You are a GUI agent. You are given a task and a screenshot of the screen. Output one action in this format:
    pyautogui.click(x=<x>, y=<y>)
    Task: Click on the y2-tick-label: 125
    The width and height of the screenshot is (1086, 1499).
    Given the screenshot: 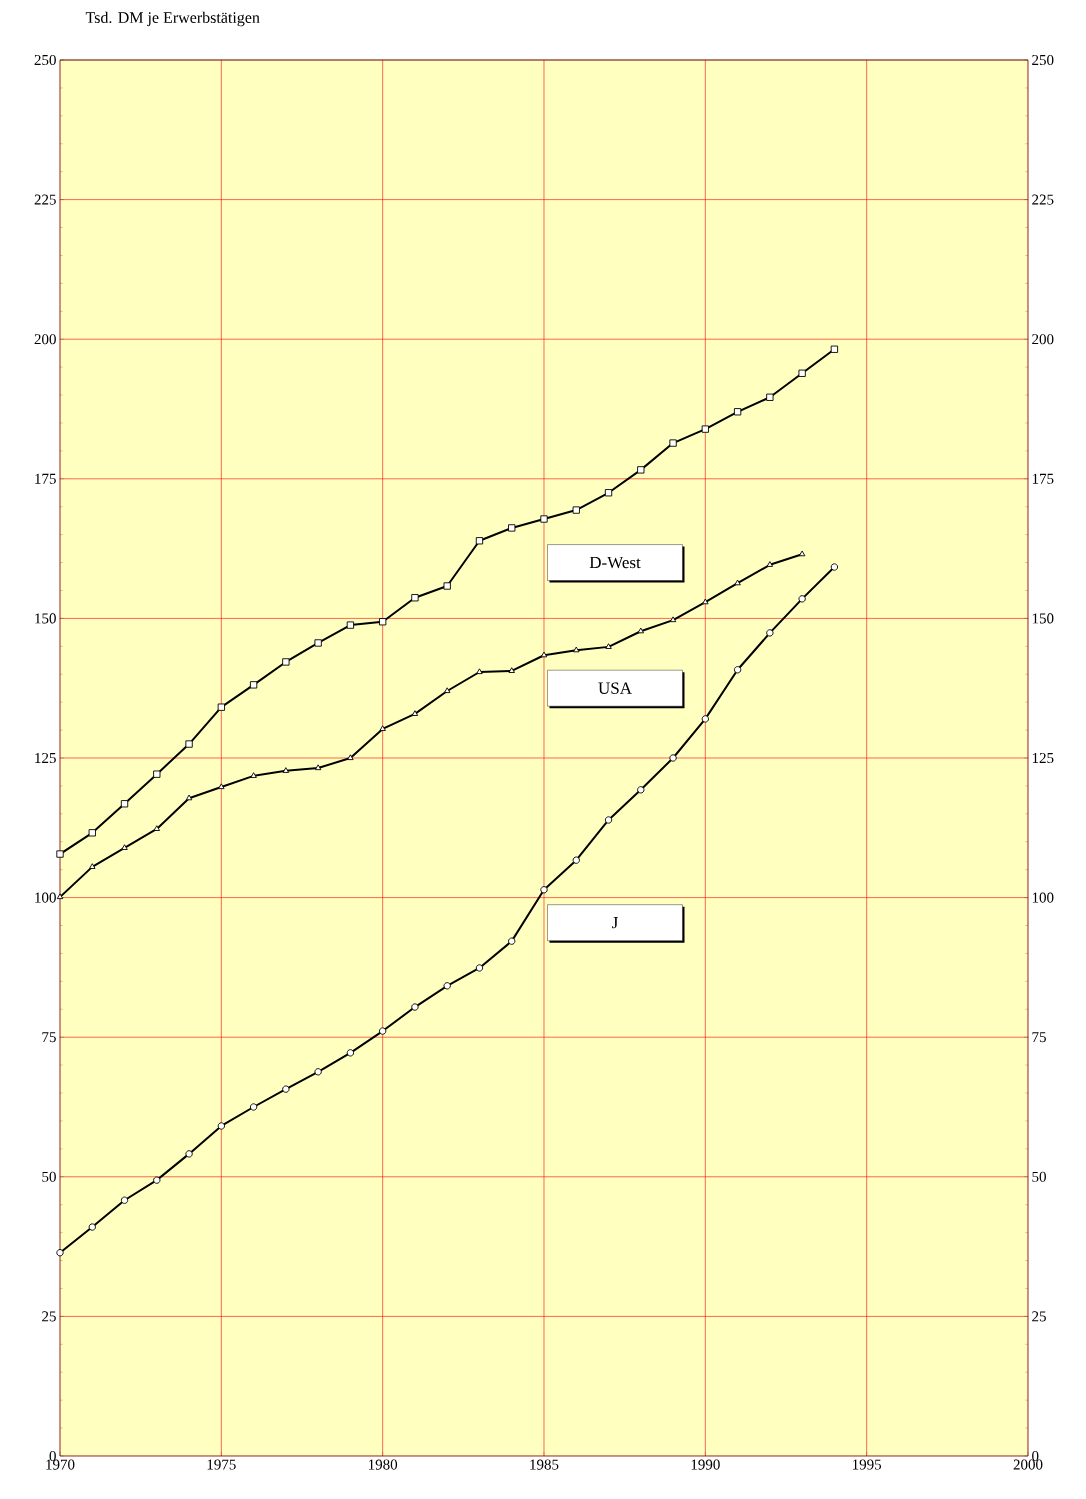 What is the action you would take?
    pyautogui.click(x=1043, y=758)
    